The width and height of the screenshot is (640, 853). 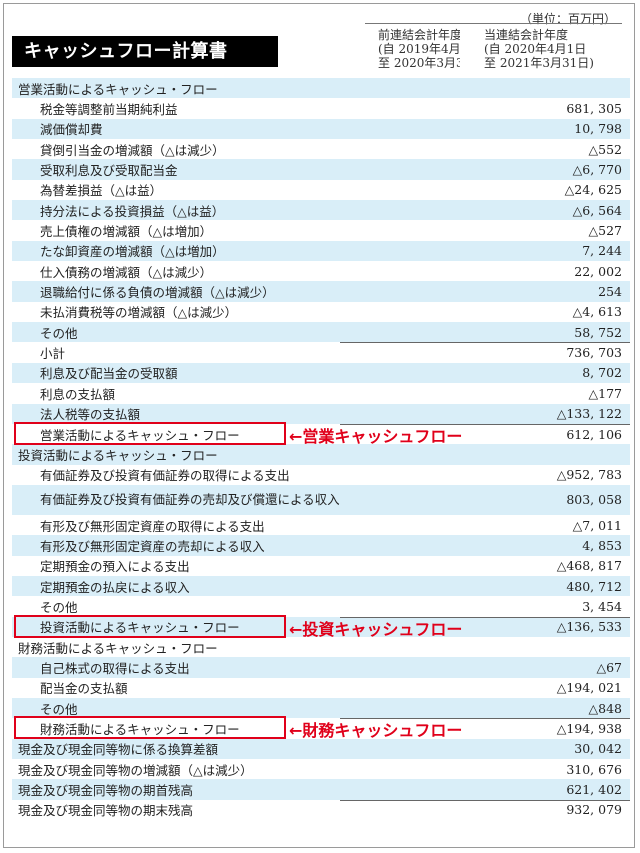 What do you see at coordinates (321, 373) in the screenshot?
I see `table-row: 利息及び配当金の受取額 8, 702` at bounding box center [321, 373].